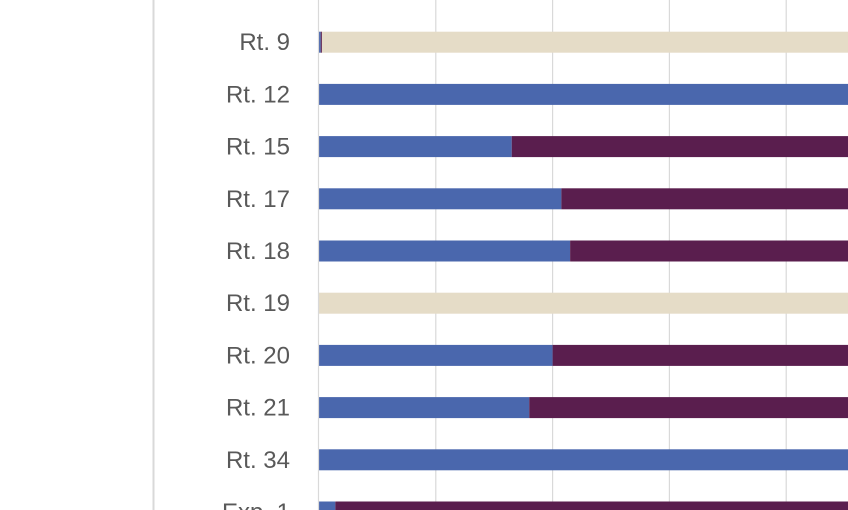 The height and width of the screenshot is (510, 848). I want to click on category-label: Rt. 15, so click(258, 147).